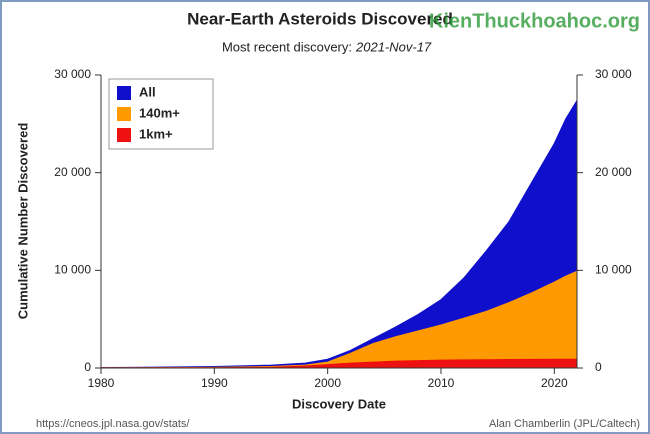 The height and width of the screenshot is (434, 650). Describe the element at coordinates (287, 46) in the screenshot. I see `subtitle: Most recent discovery:` at that location.